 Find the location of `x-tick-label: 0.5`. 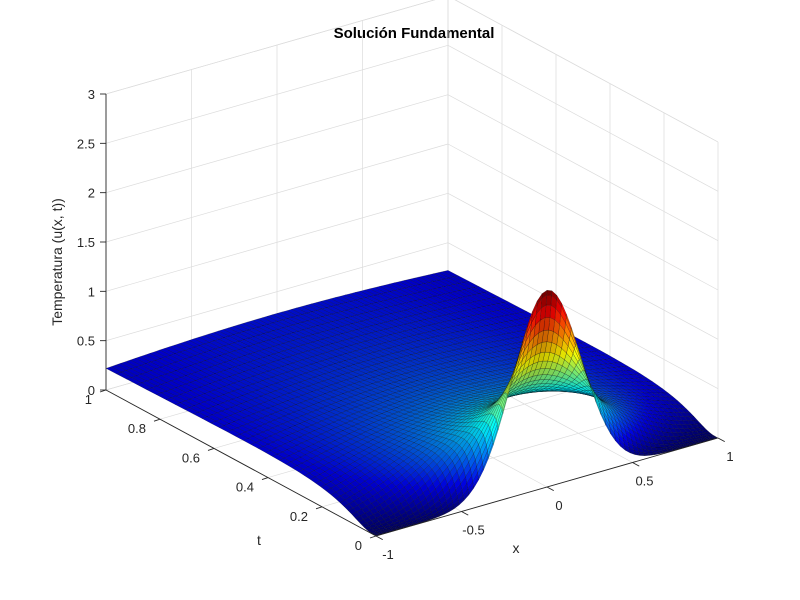

x-tick-label: 0.5 is located at coordinates (644, 481).